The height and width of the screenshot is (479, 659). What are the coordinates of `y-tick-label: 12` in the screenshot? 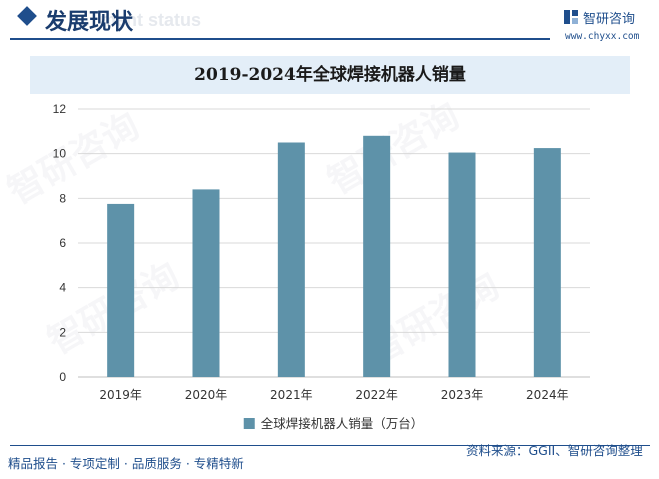 It's located at (60, 109).